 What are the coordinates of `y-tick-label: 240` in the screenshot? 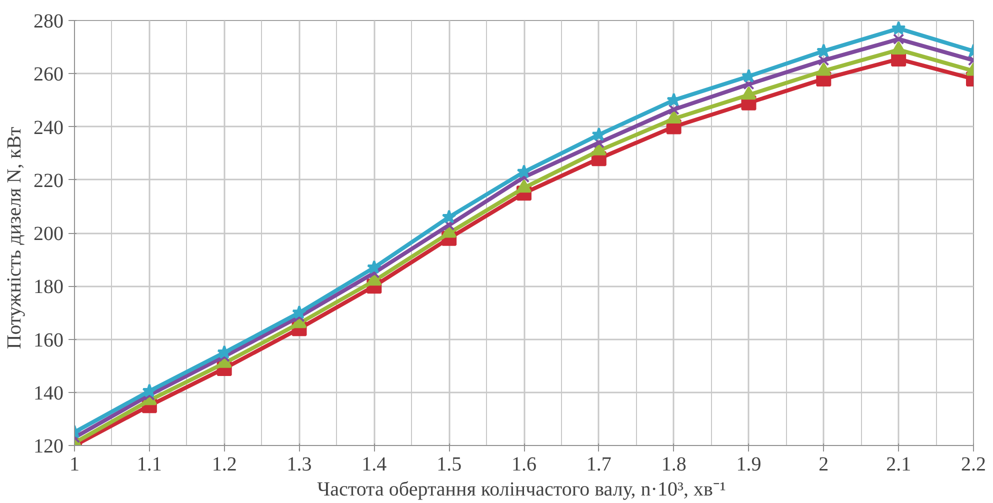 It's located at (49, 127).